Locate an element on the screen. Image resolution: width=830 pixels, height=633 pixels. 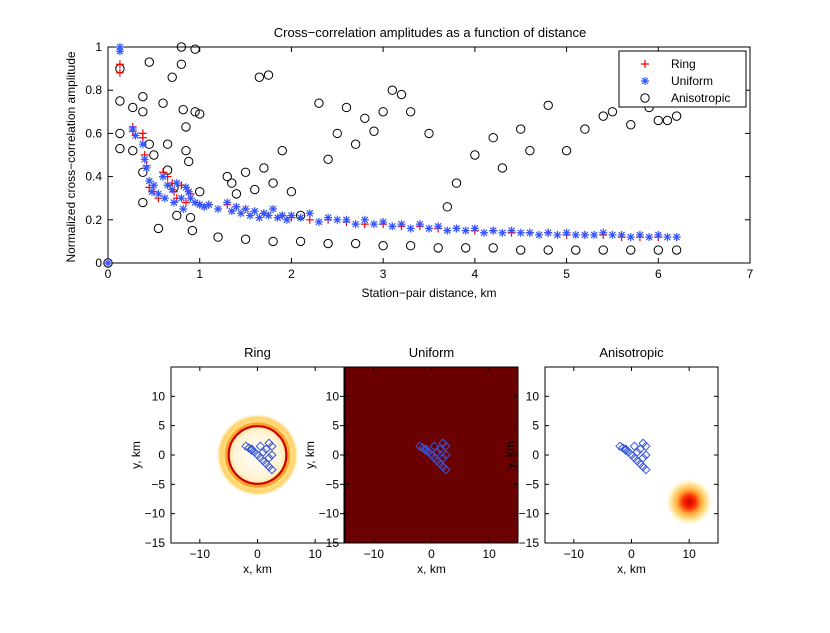
legend-marker-anisotropic is located at coordinates (645, 98).